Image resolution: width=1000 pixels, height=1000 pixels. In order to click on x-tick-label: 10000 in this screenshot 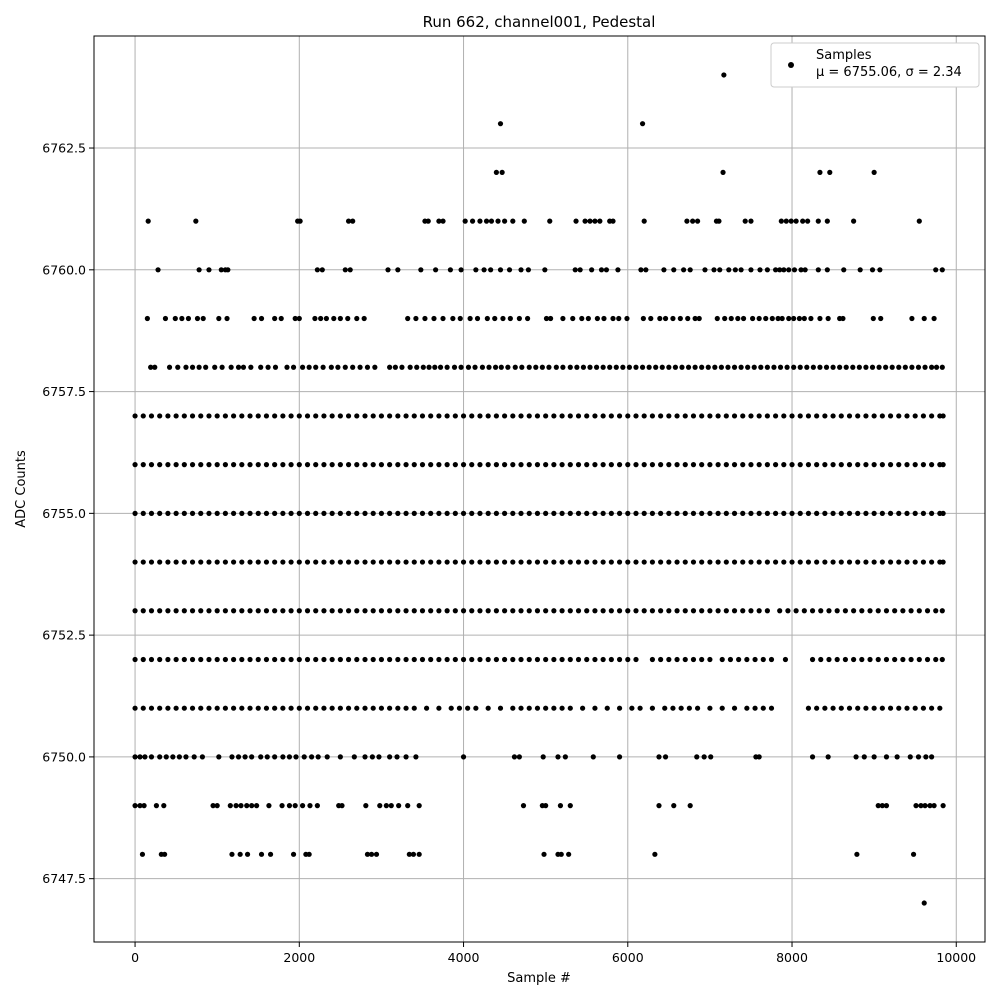, I will do `click(956, 957)`.